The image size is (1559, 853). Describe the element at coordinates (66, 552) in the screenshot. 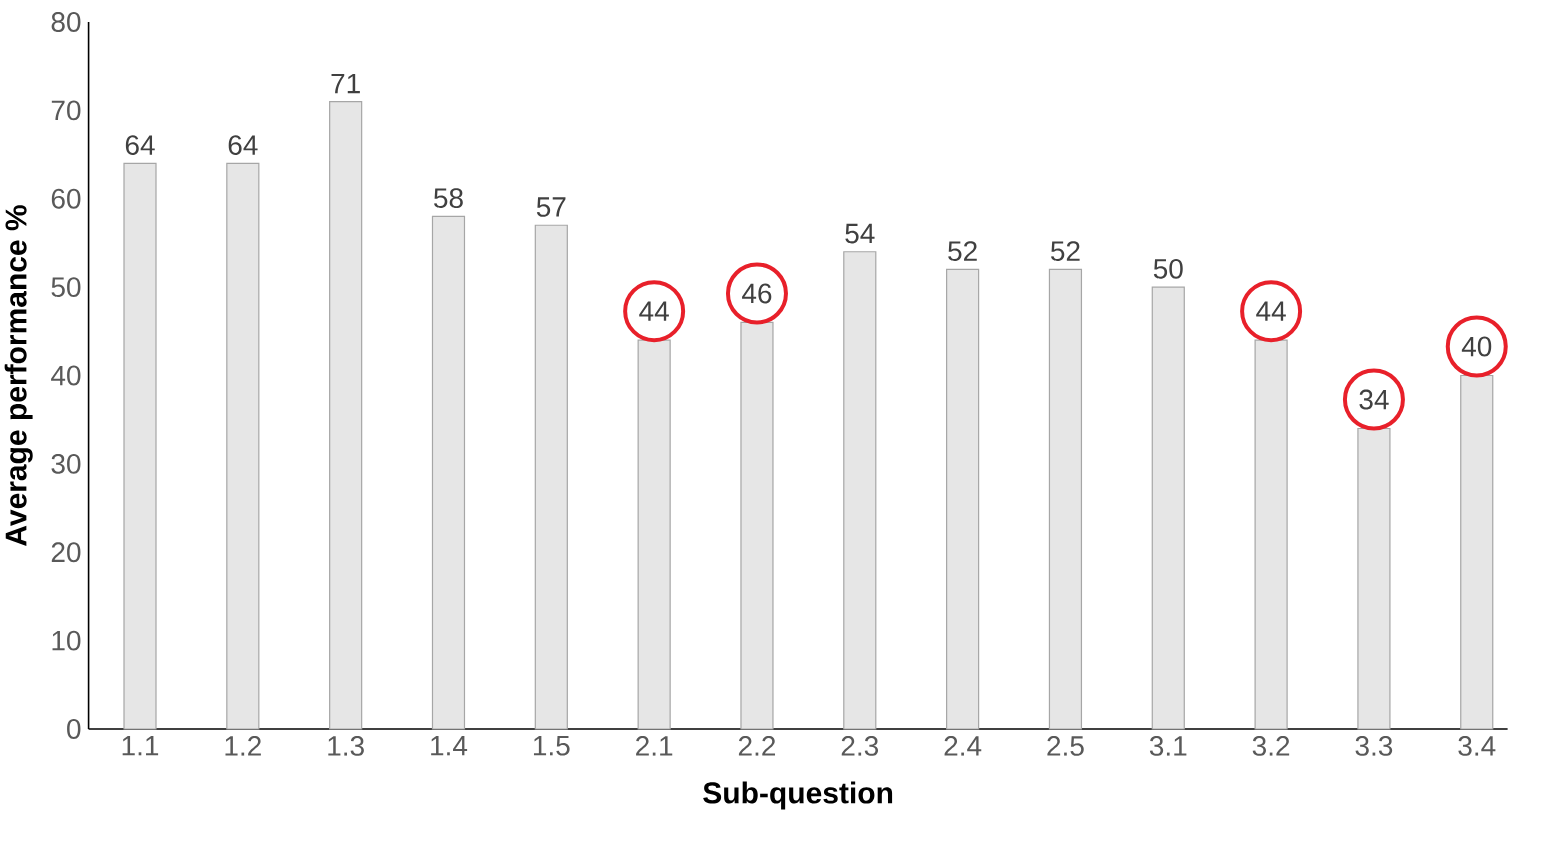

I see `y-tick-label: 20` at that location.